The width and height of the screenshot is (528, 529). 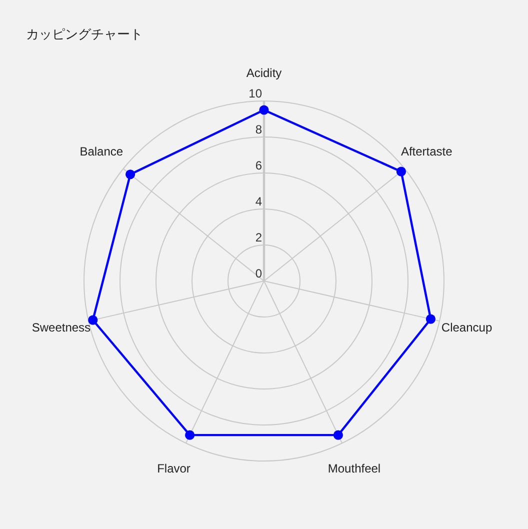 What do you see at coordinates (258, 273) in the screenshot?
I see `r-axis-tick-label: 0` at bounding box center [258, 273].